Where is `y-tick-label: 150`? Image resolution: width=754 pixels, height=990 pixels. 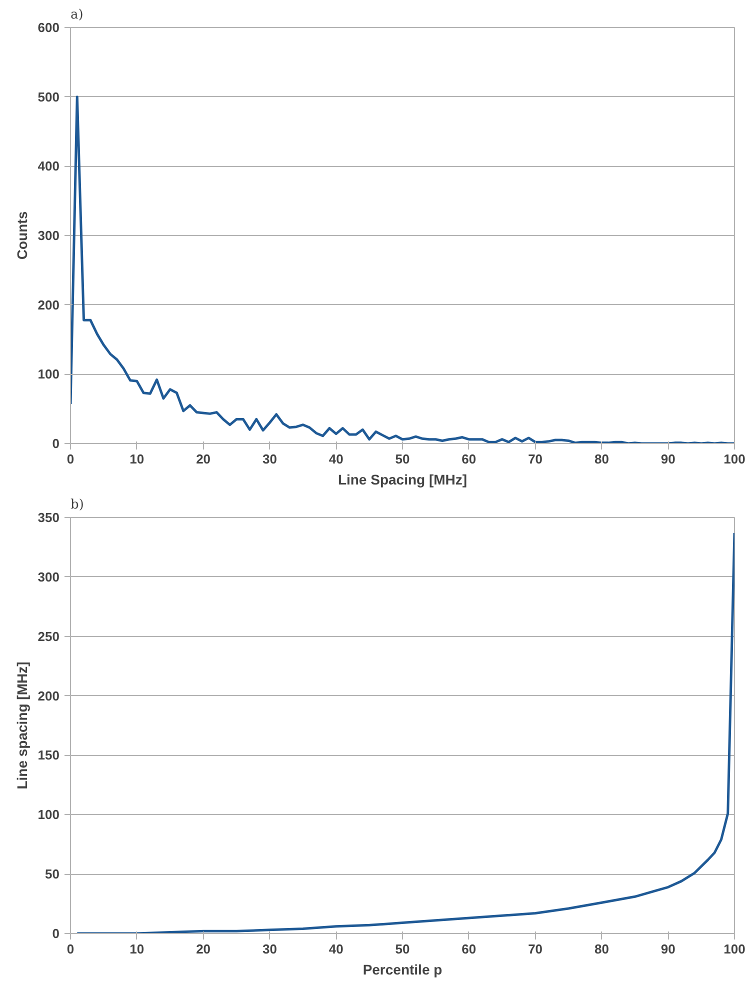 y-tick-label: 150 is located at coordinates (49, 755).